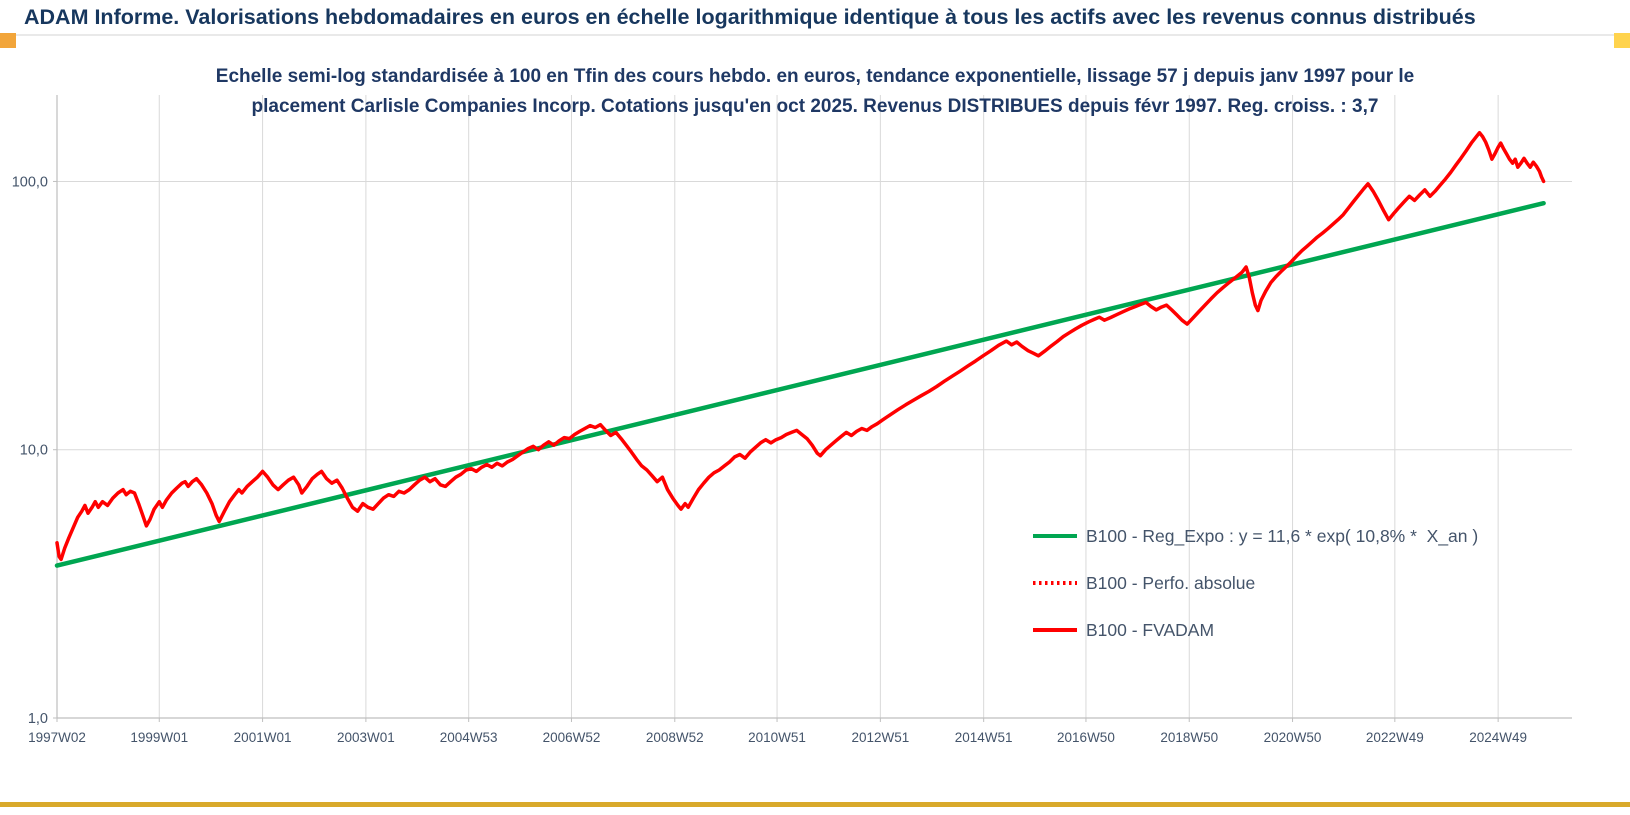 This screenshot has height=815, width=1630. Describe the element at coordinates (38, 719) in the screenshot. I see `y-tick-label: 1,0` at that location.